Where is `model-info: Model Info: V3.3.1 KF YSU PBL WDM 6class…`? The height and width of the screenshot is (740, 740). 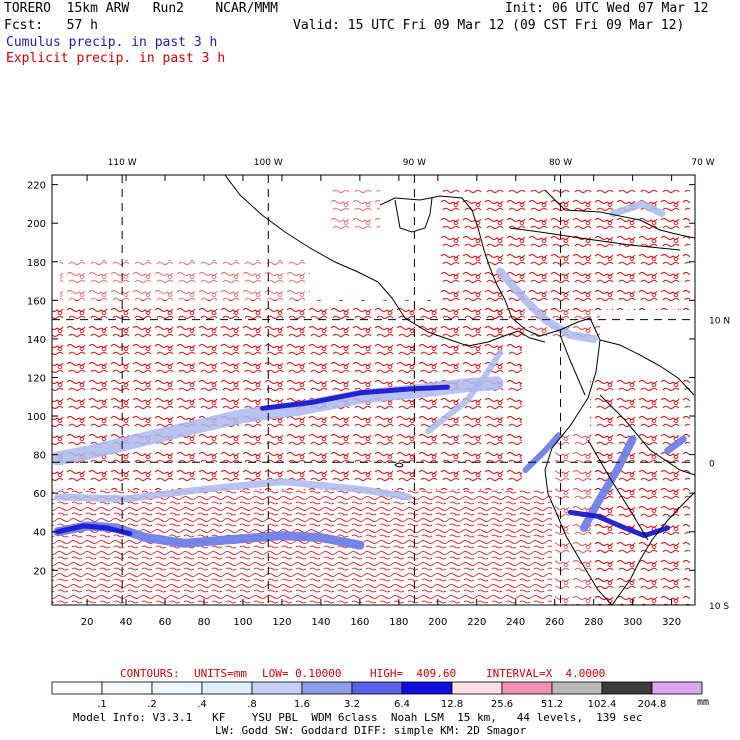 model-info: Model Info: V3.3.1 KF YSU PBL WDM 6class… is located at coordinates (358, 717).